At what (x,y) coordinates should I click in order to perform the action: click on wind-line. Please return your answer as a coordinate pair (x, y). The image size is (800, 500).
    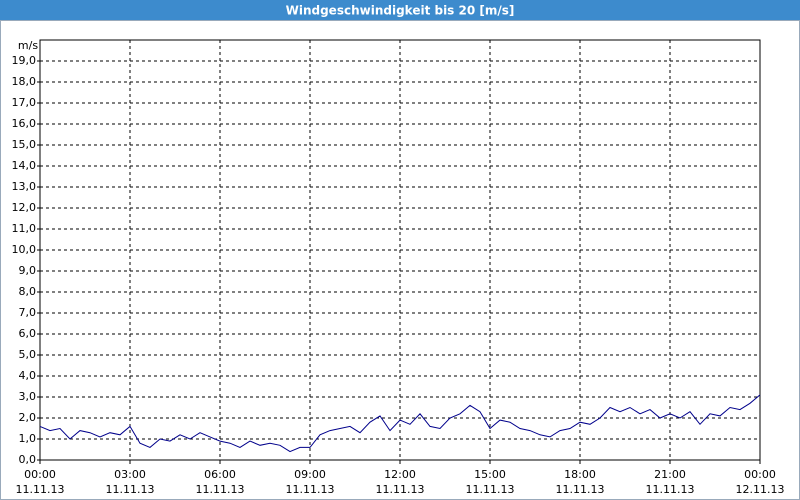
    Looking at the image, I should click on (400, 423).